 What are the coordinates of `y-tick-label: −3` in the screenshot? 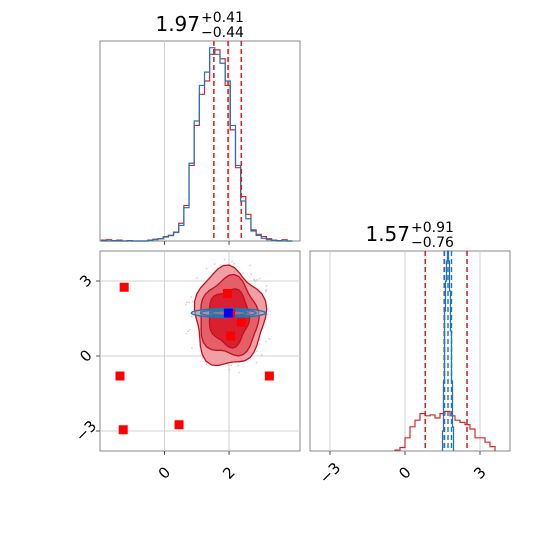 It's located at (86, 431).